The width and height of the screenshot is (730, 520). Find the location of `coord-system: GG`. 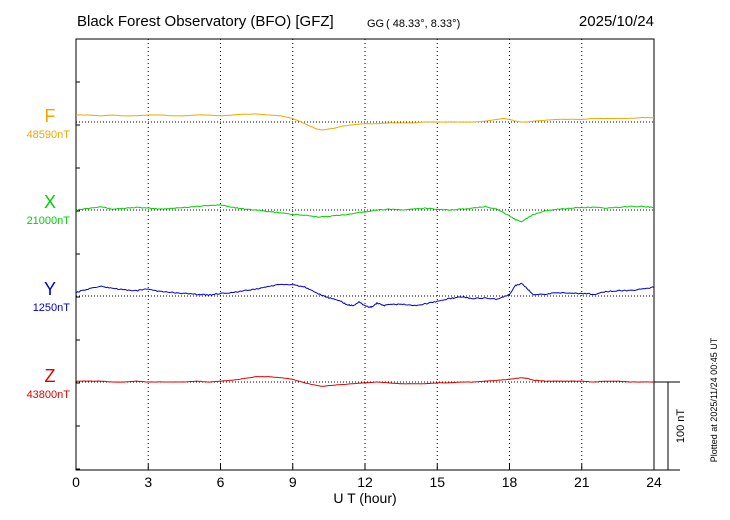

coord-system: GG is located at coordinates (375, 24).